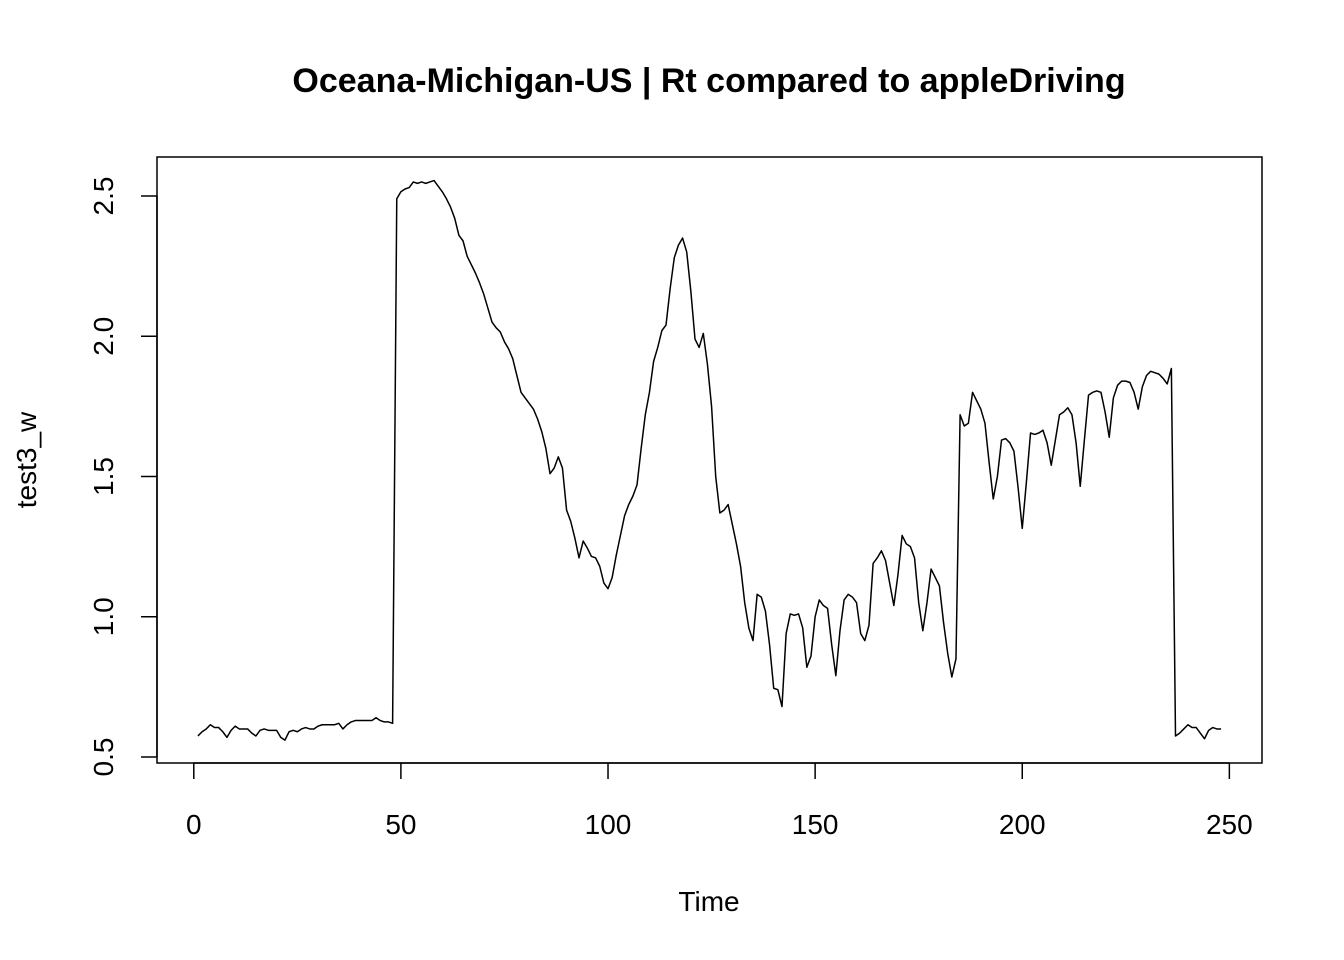 This screenshot has width=1344, height=960. I want to click on x-tick-label: 250, so click(1229, 824).